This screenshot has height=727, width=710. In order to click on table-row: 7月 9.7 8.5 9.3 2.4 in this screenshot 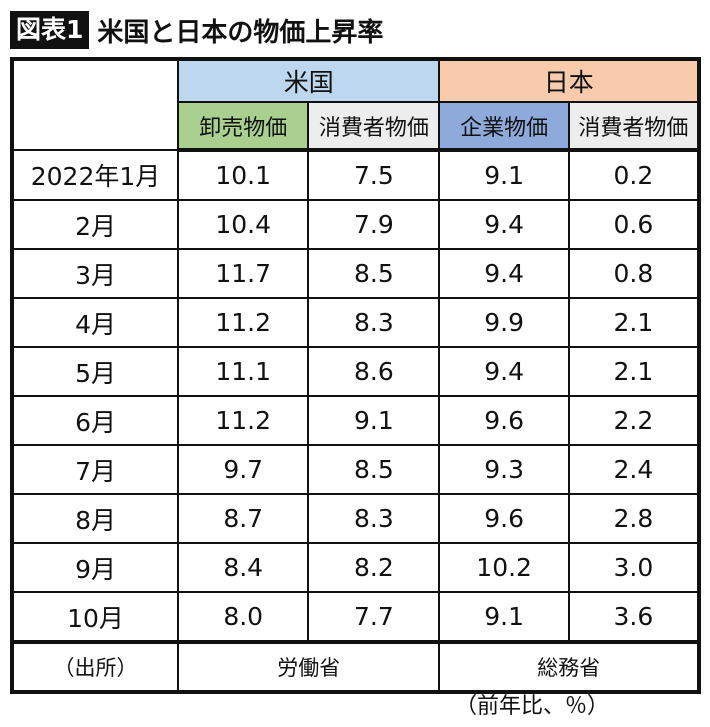, I will do `click(355, 469)`.